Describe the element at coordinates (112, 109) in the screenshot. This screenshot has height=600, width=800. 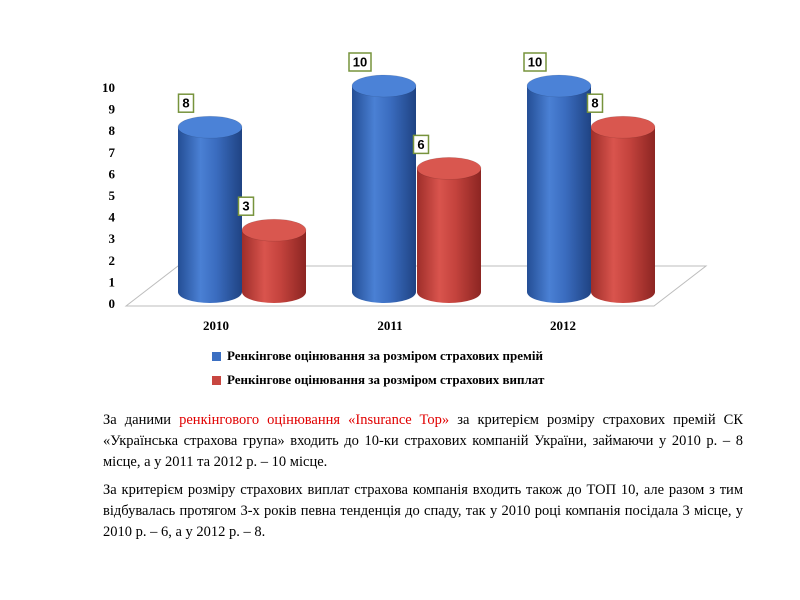
I see `y-tick-label: 9` at that location.